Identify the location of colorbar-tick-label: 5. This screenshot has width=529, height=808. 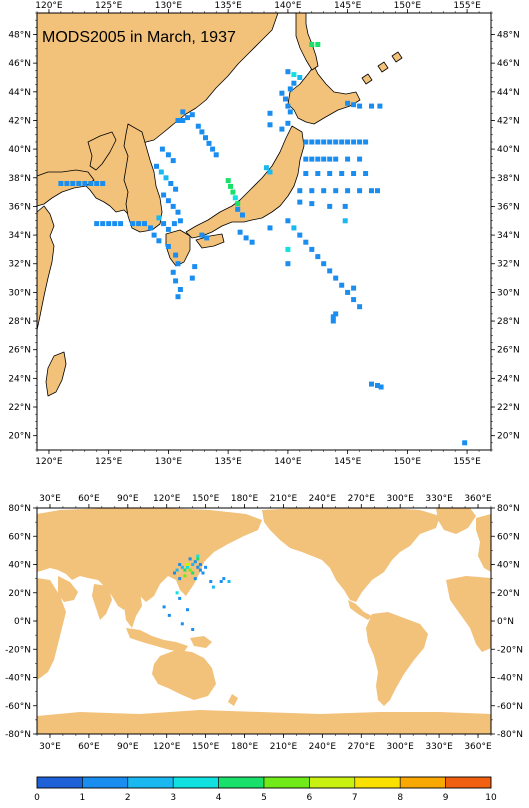
(264, 798).